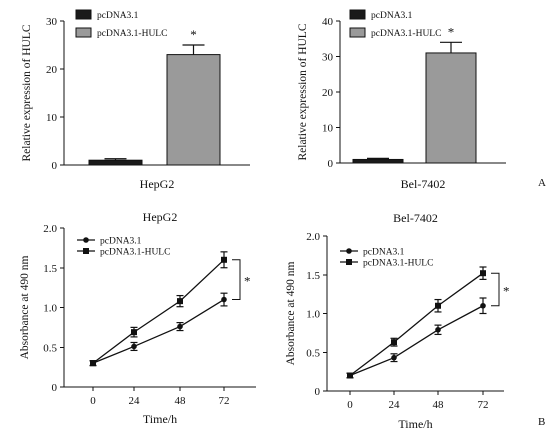 Image resolution: width=557 pixels, height=434 pixels. What do you see at coordinates (157, 184) in the screenshot?
I see `x-axis-label: HepG2` at bounding box center [157, 184].